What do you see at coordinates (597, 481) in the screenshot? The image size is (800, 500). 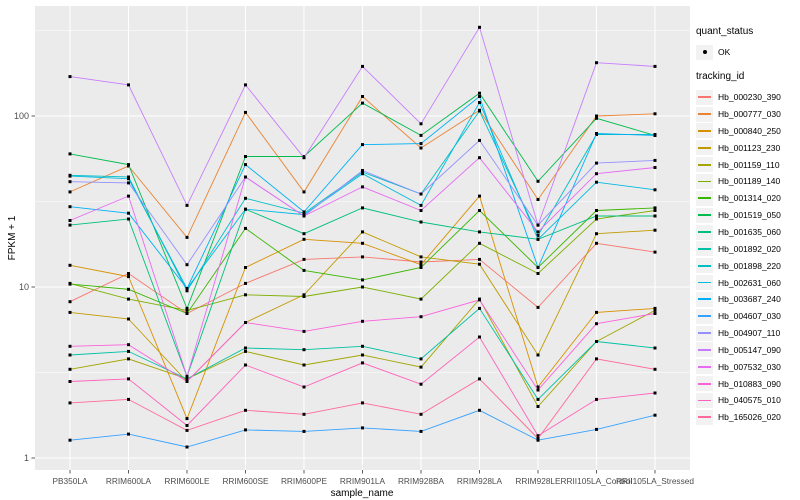 I see `x-tick-label: RRII105LA_Control` at bounding box center [597, 481].